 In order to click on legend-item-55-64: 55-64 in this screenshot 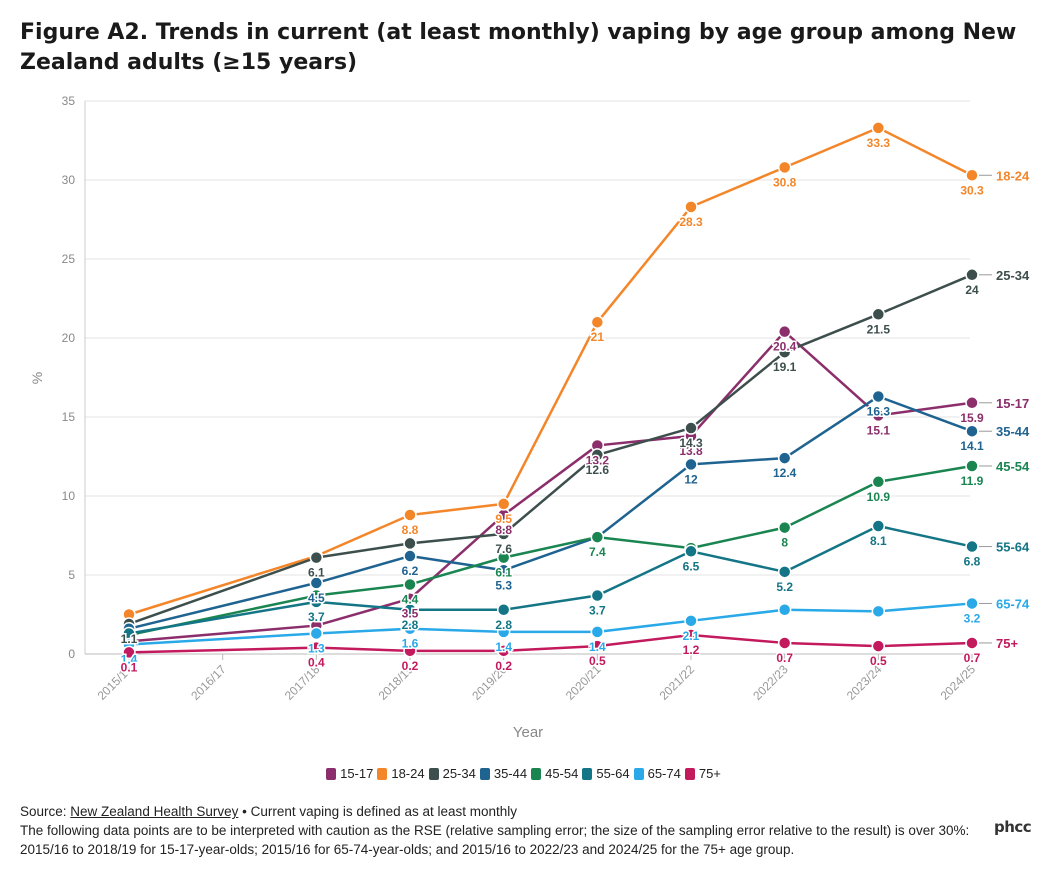, I will do `click(606, 773)`.